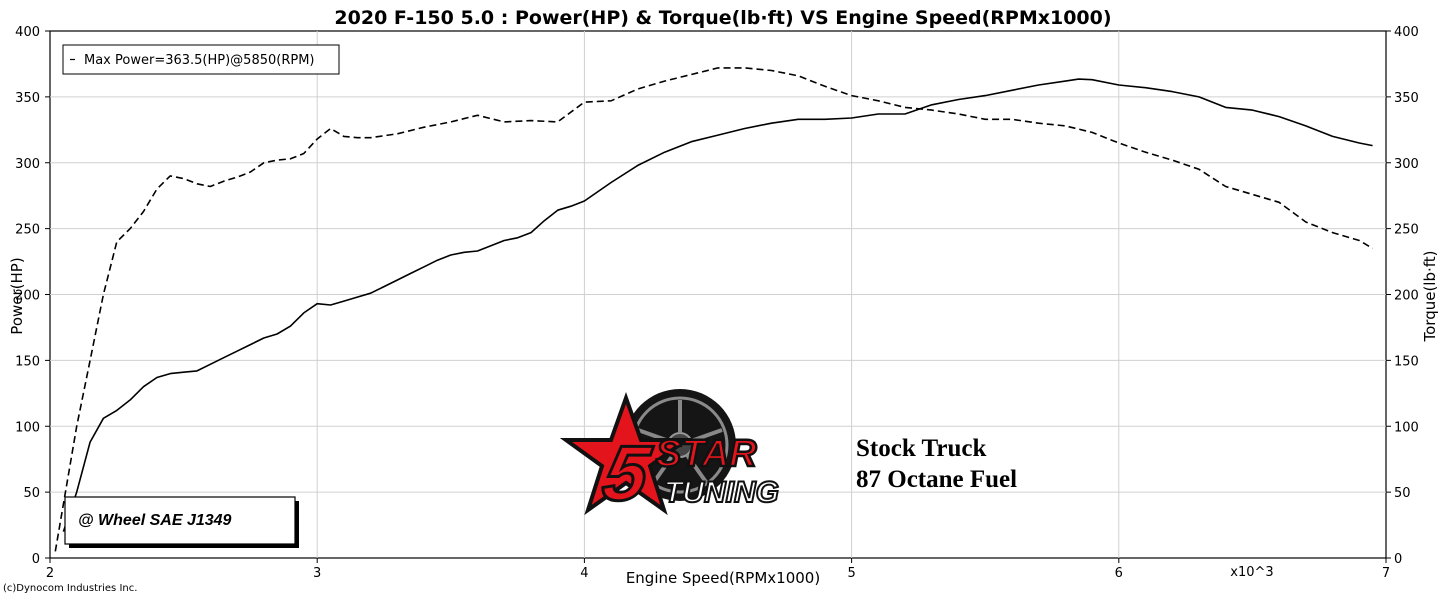 Image resolution: width=1446 pixels, height=593 pixels. I want to click on logo-star, so click(626, 454).